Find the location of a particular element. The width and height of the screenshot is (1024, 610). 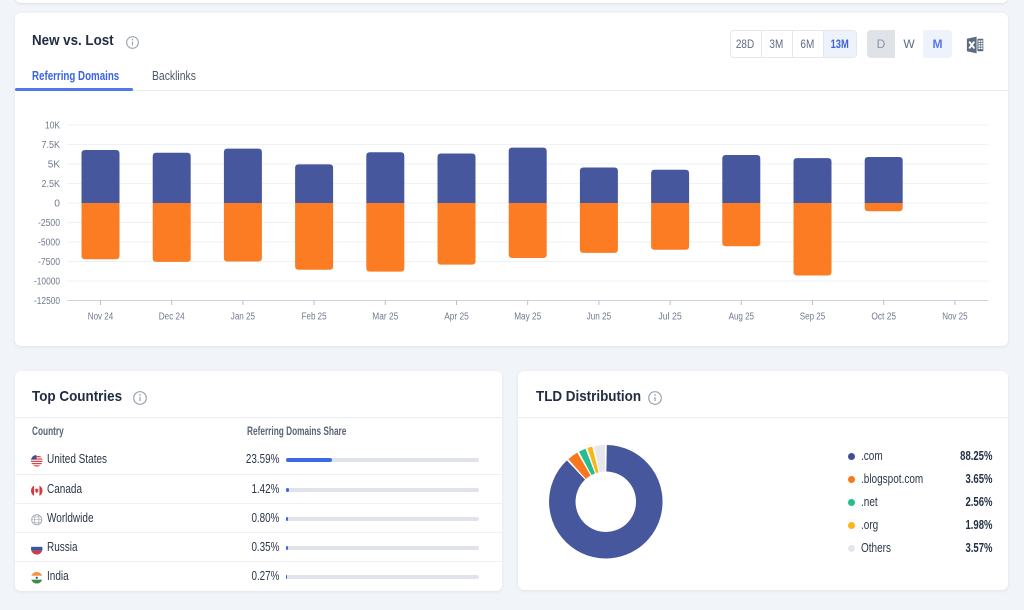

svg-text: 5K is located at coordinates (54, 165).